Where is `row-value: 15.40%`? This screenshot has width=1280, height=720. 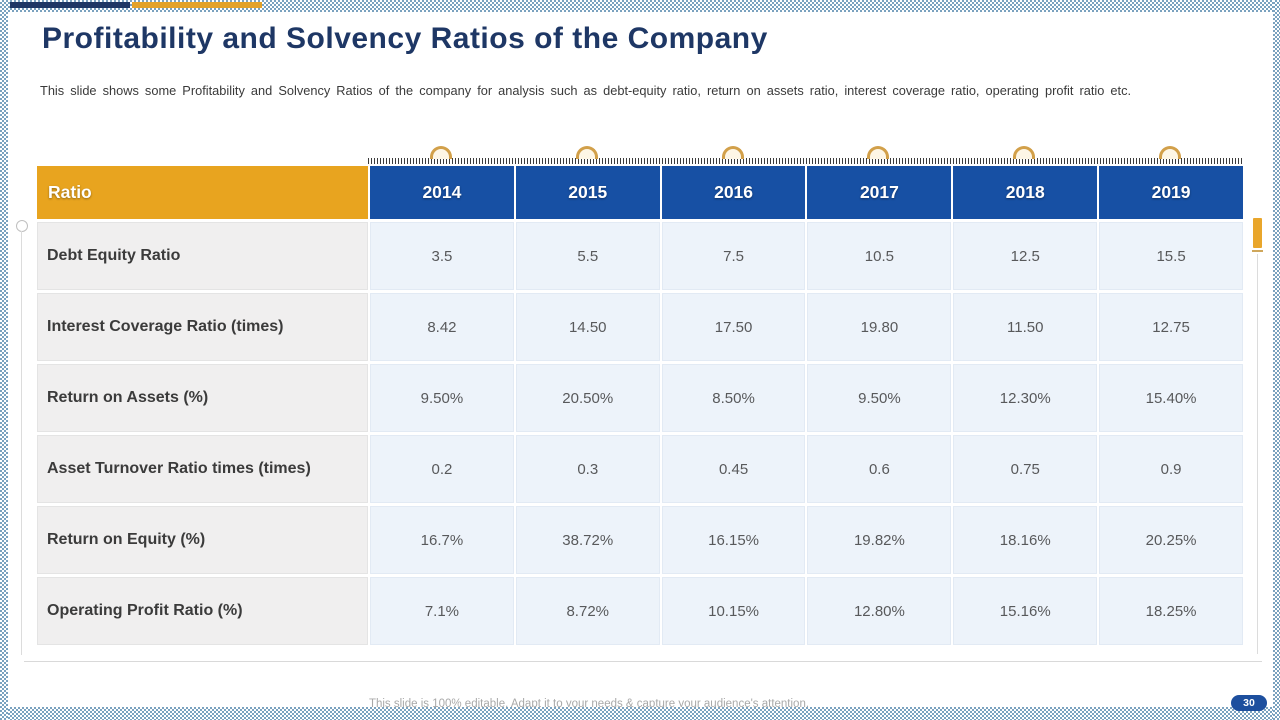
row-value: 15.40% is located at coordinates (1171, 398).